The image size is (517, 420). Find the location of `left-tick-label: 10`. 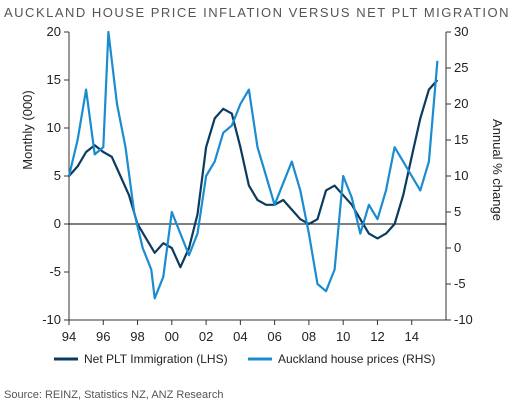

left-tick-label: 10 is located at coordinates (54, 127).